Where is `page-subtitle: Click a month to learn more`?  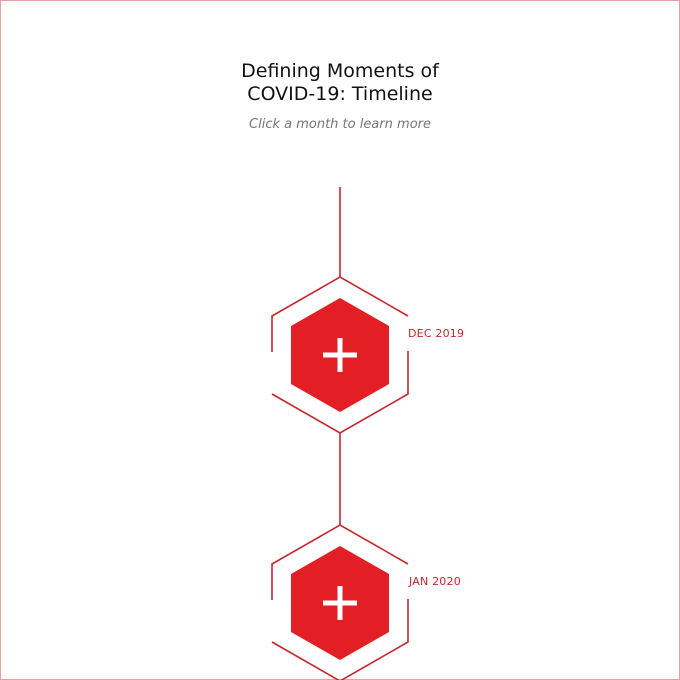 page-subtitle: Click a month to learn more is located at coordinates (340, 124).